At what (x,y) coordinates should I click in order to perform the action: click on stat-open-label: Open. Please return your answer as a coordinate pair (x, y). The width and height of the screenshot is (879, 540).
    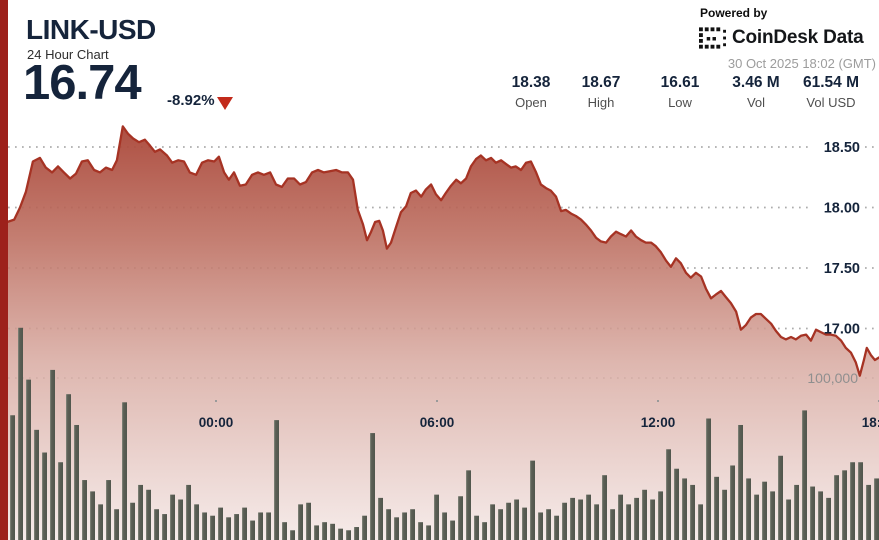
    Looking at the image, I should click on (531, 102).